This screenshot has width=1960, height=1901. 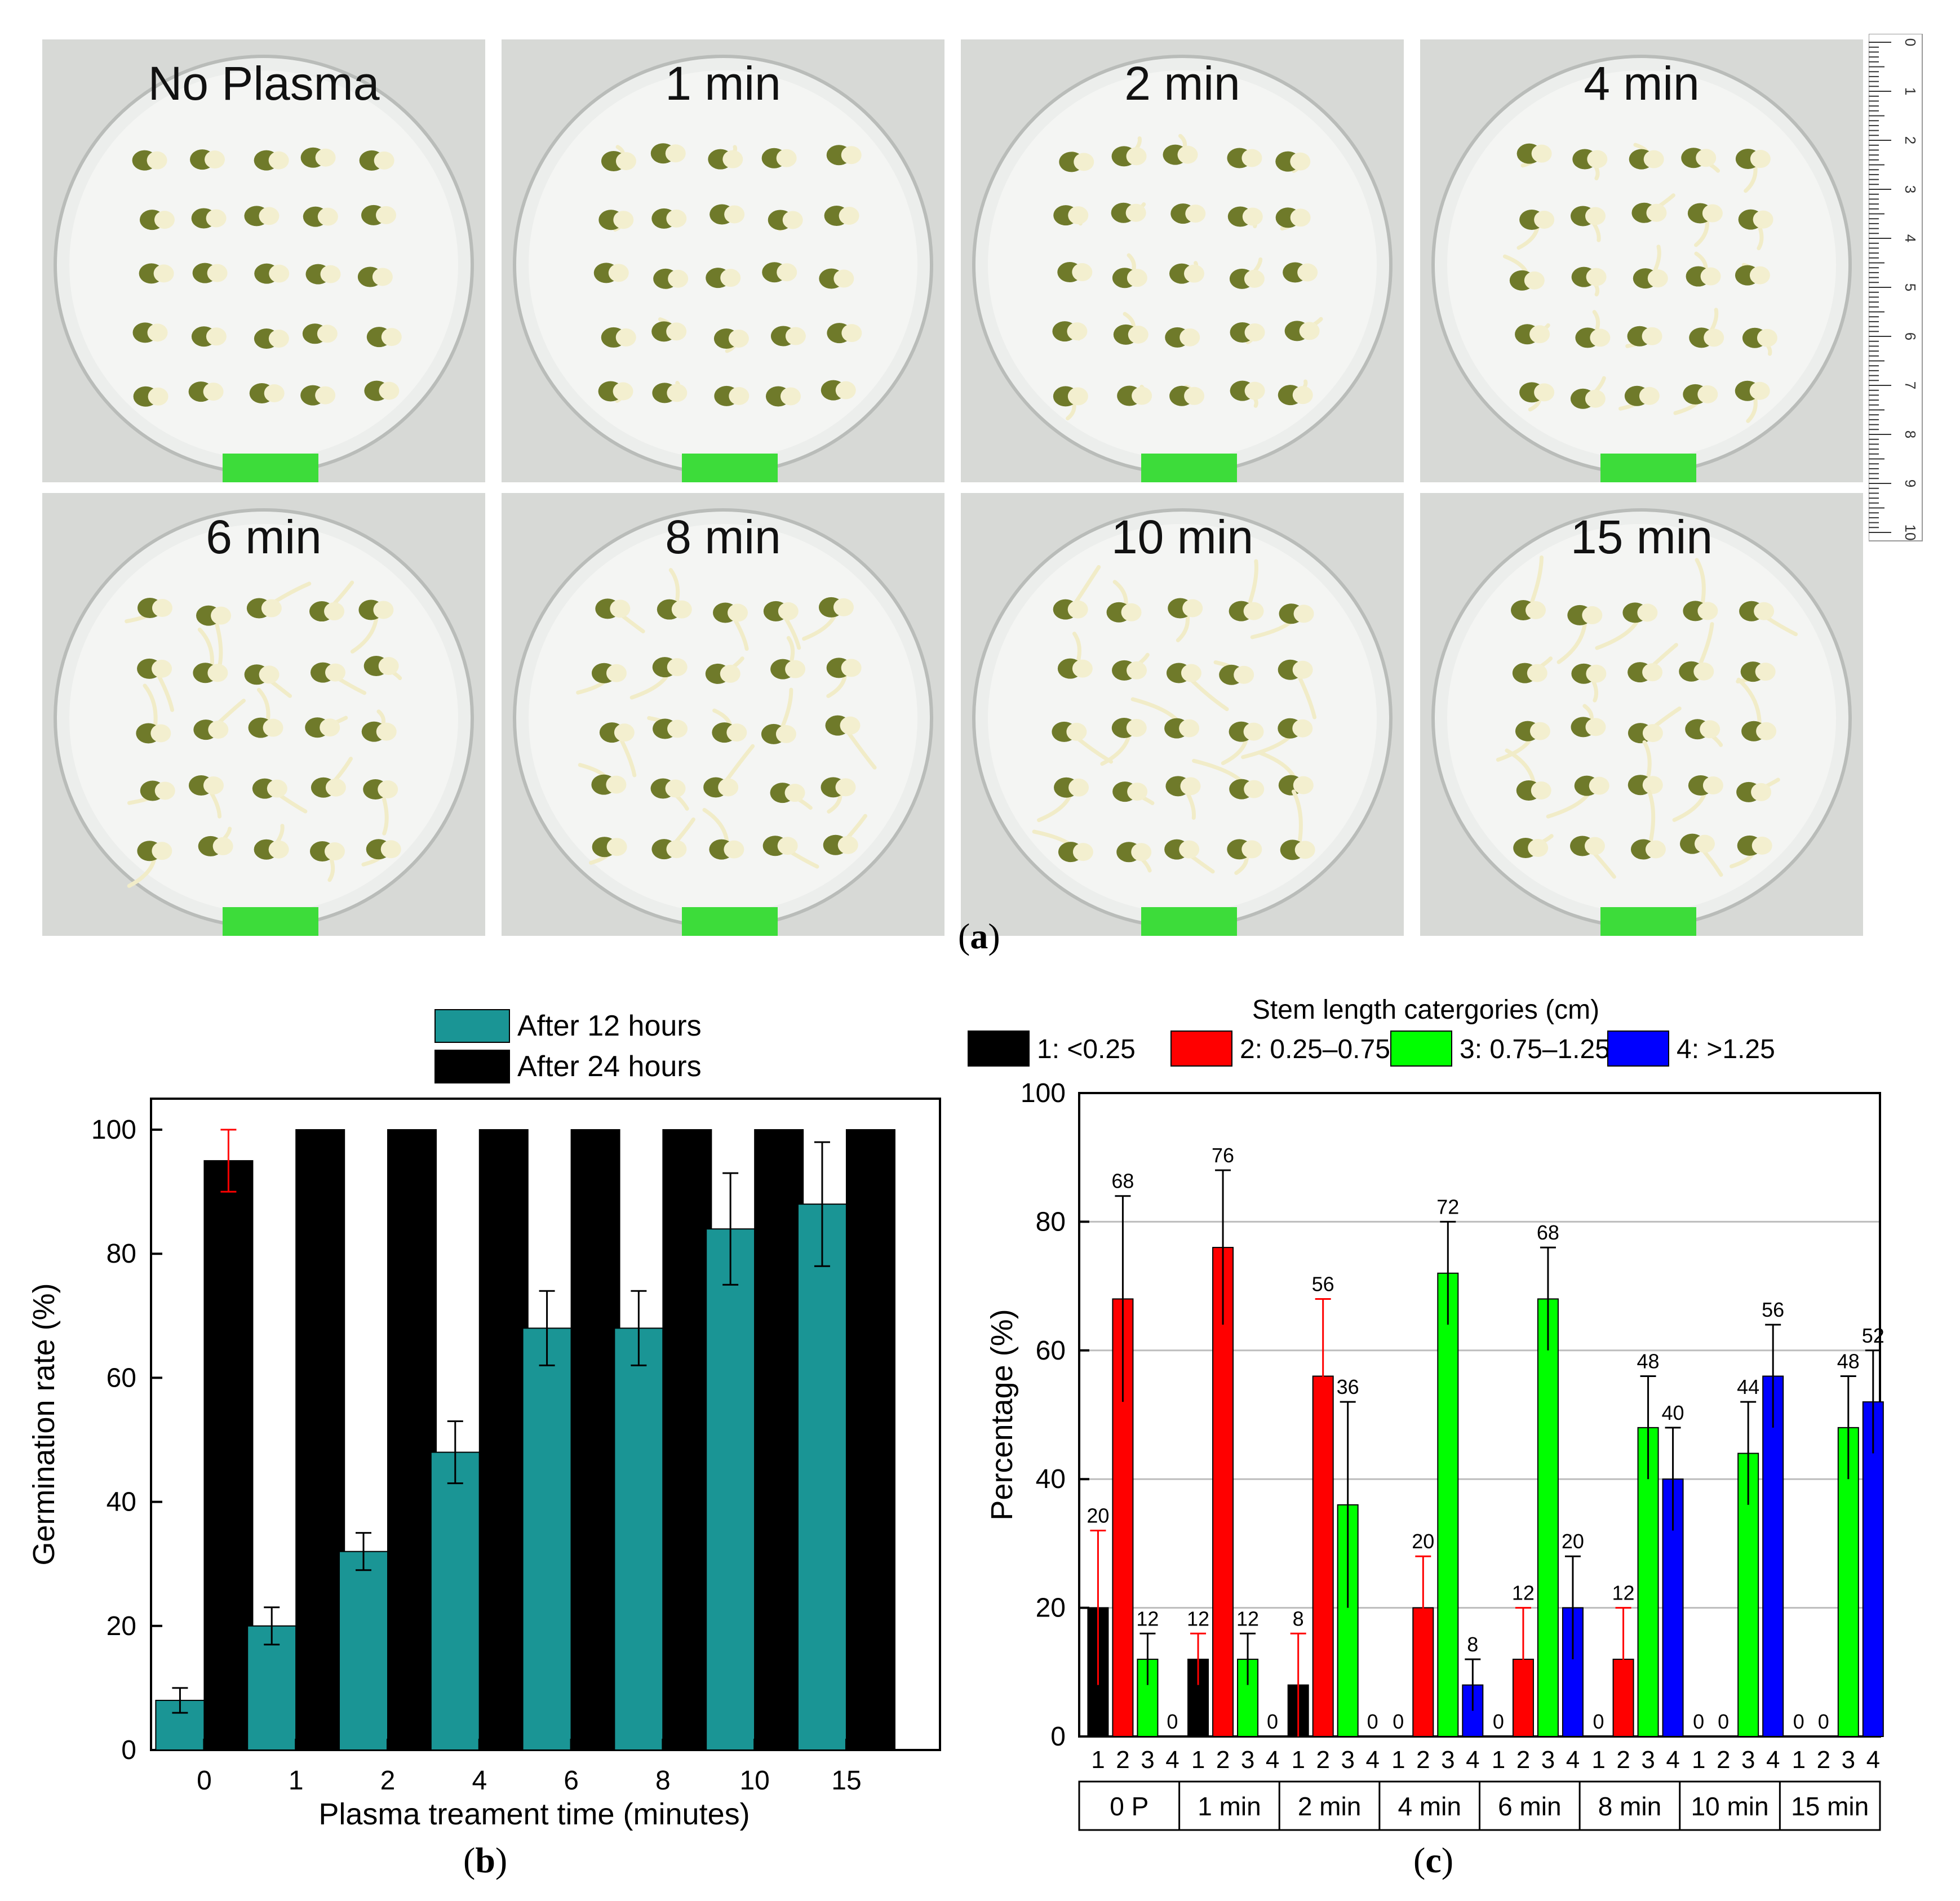 What do you see at coordinates (114, 1130) in the screenshot?
I see `y-tick-label: 100` at bounding box center [114, 1130].